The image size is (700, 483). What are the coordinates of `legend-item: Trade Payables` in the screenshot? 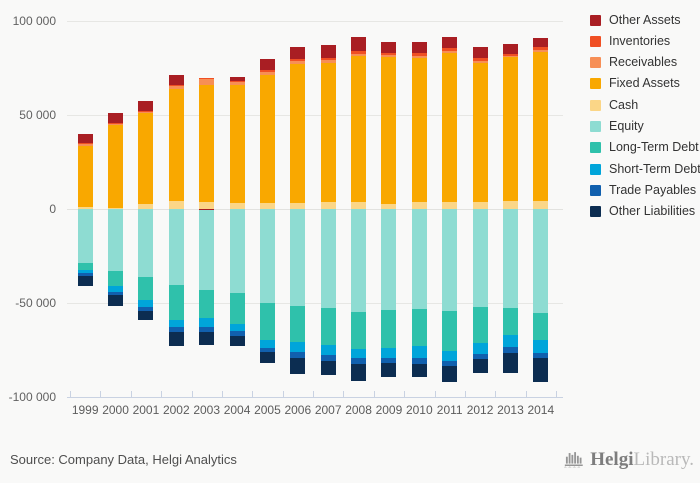 It's located at (645, 189).